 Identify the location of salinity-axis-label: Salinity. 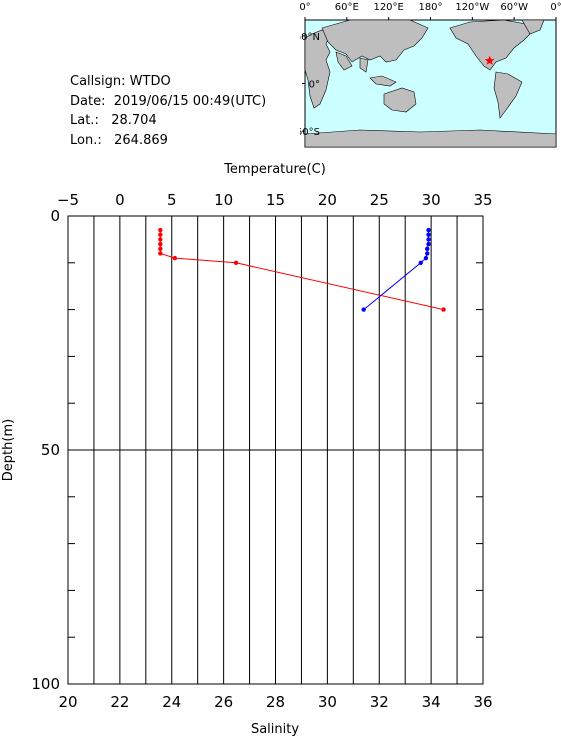
(275, 729).